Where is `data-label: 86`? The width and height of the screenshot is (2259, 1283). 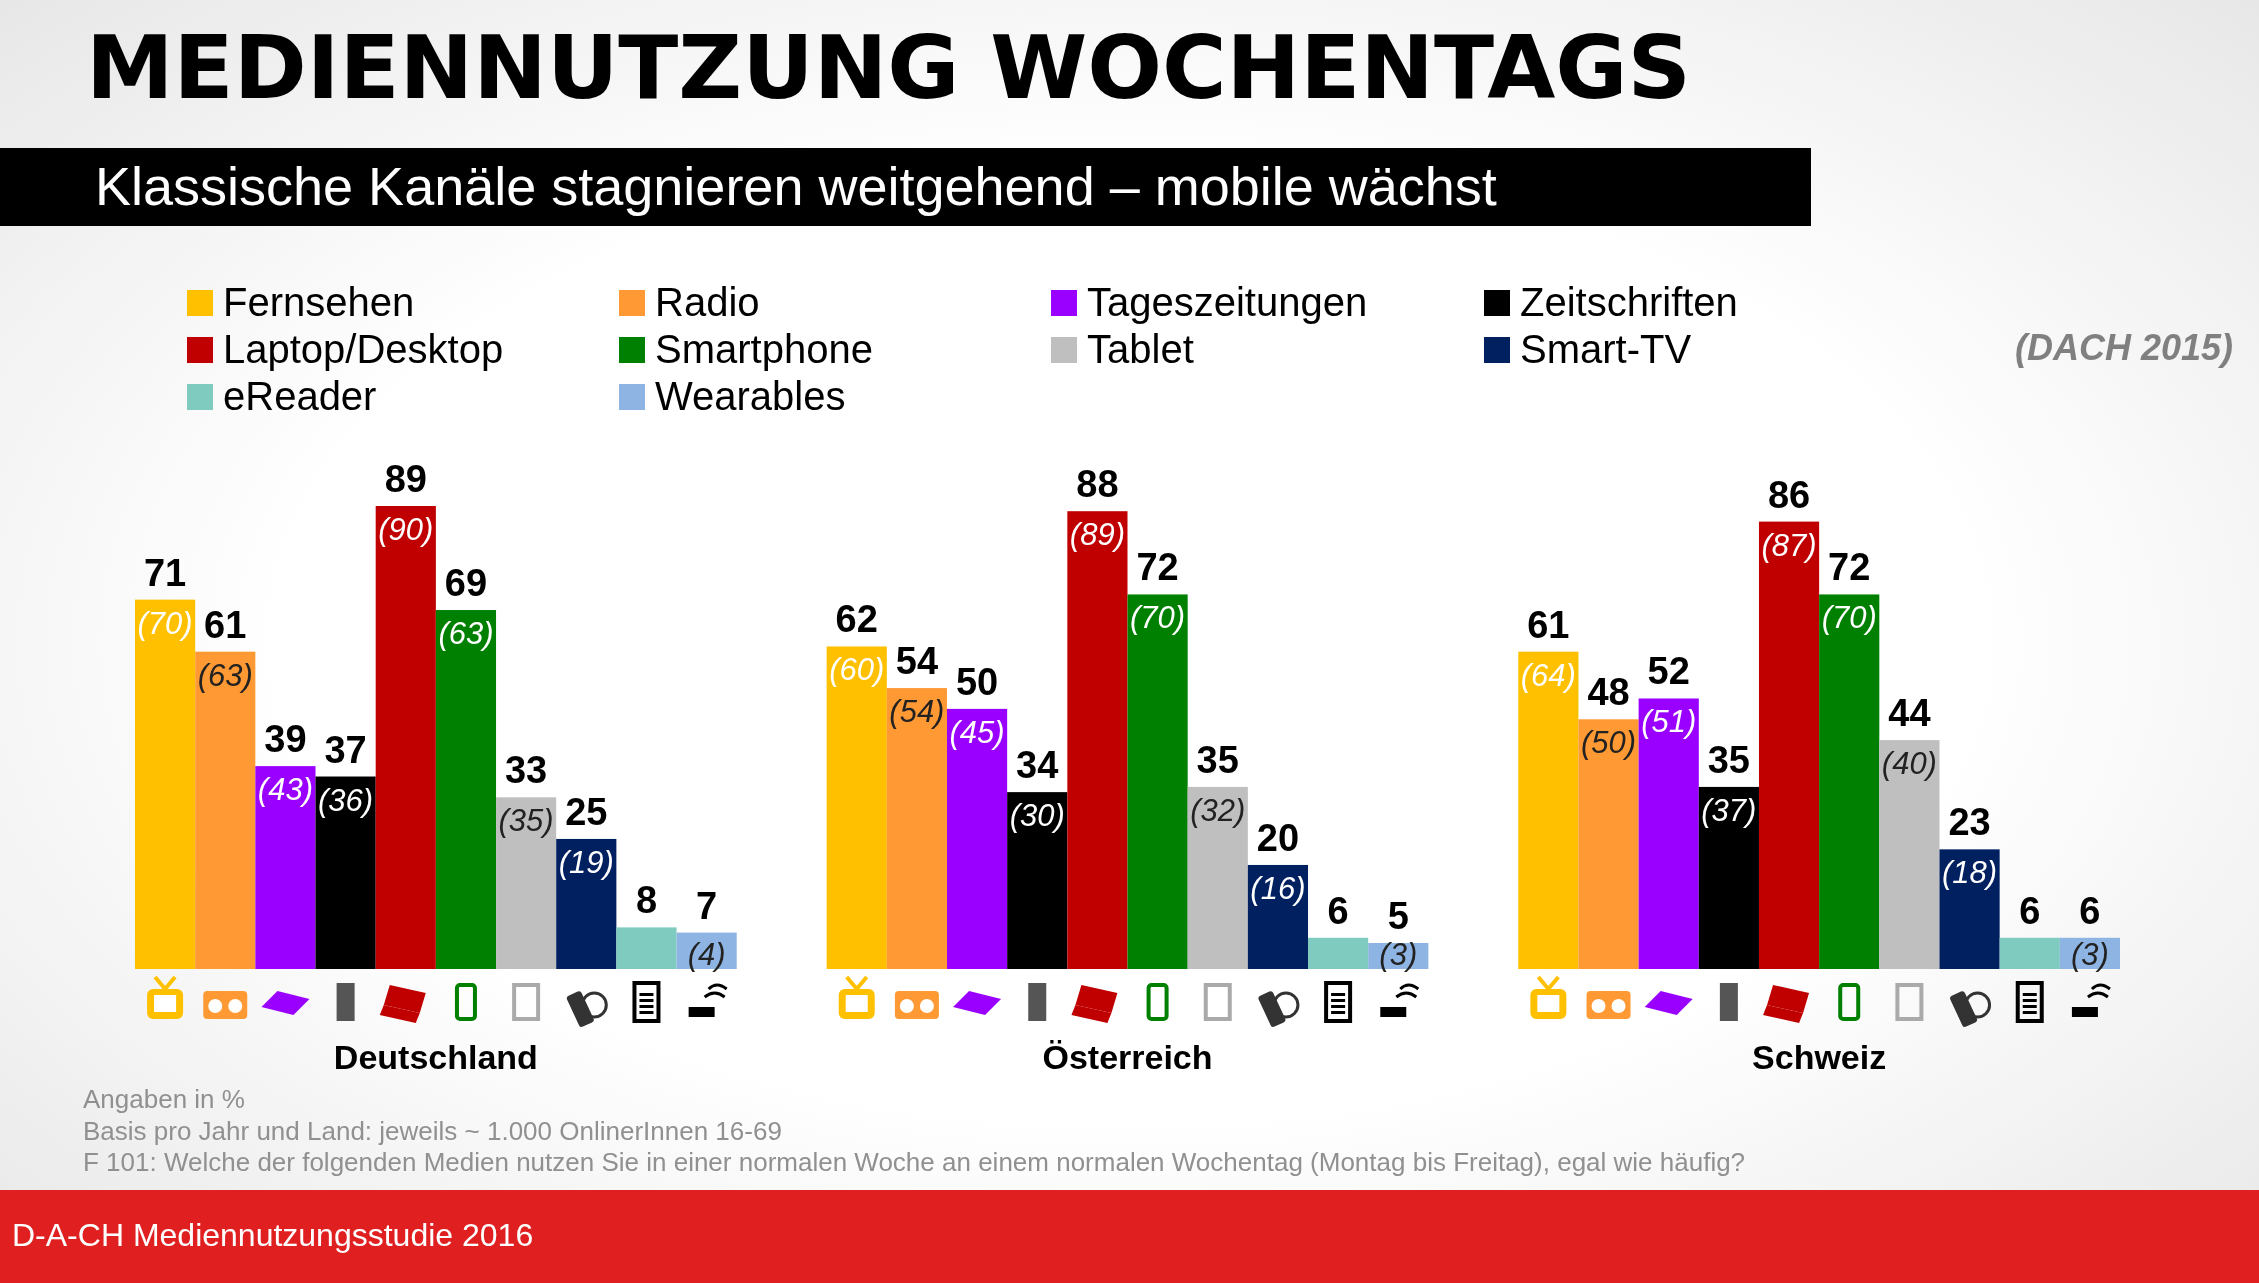
data-label: 86 is located at coordinates (1789, 494).